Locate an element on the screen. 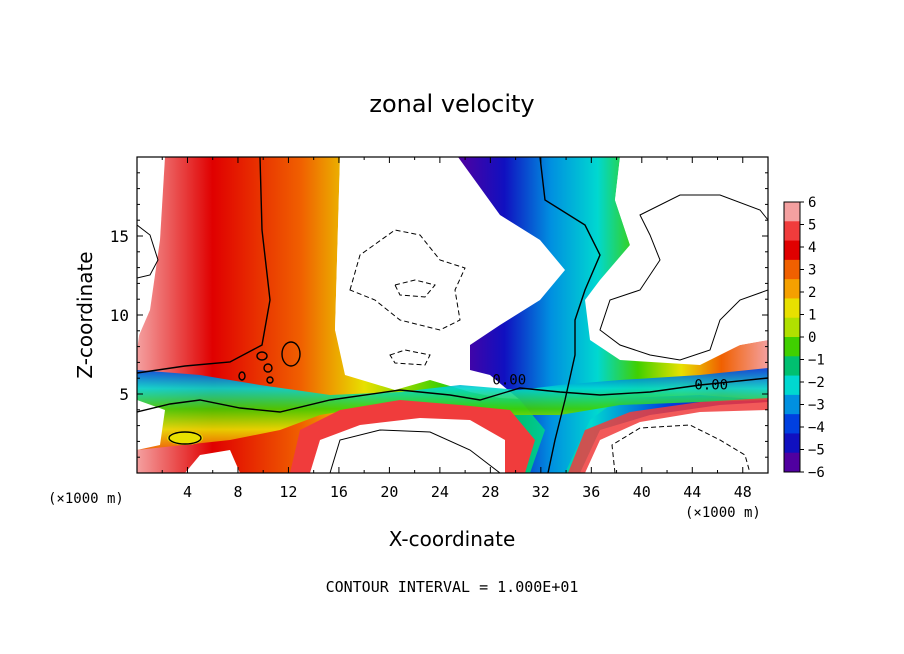 The height and width of the screenshot is (654, 904). x-tick-label: 16 is located at coordinates (339, 492).